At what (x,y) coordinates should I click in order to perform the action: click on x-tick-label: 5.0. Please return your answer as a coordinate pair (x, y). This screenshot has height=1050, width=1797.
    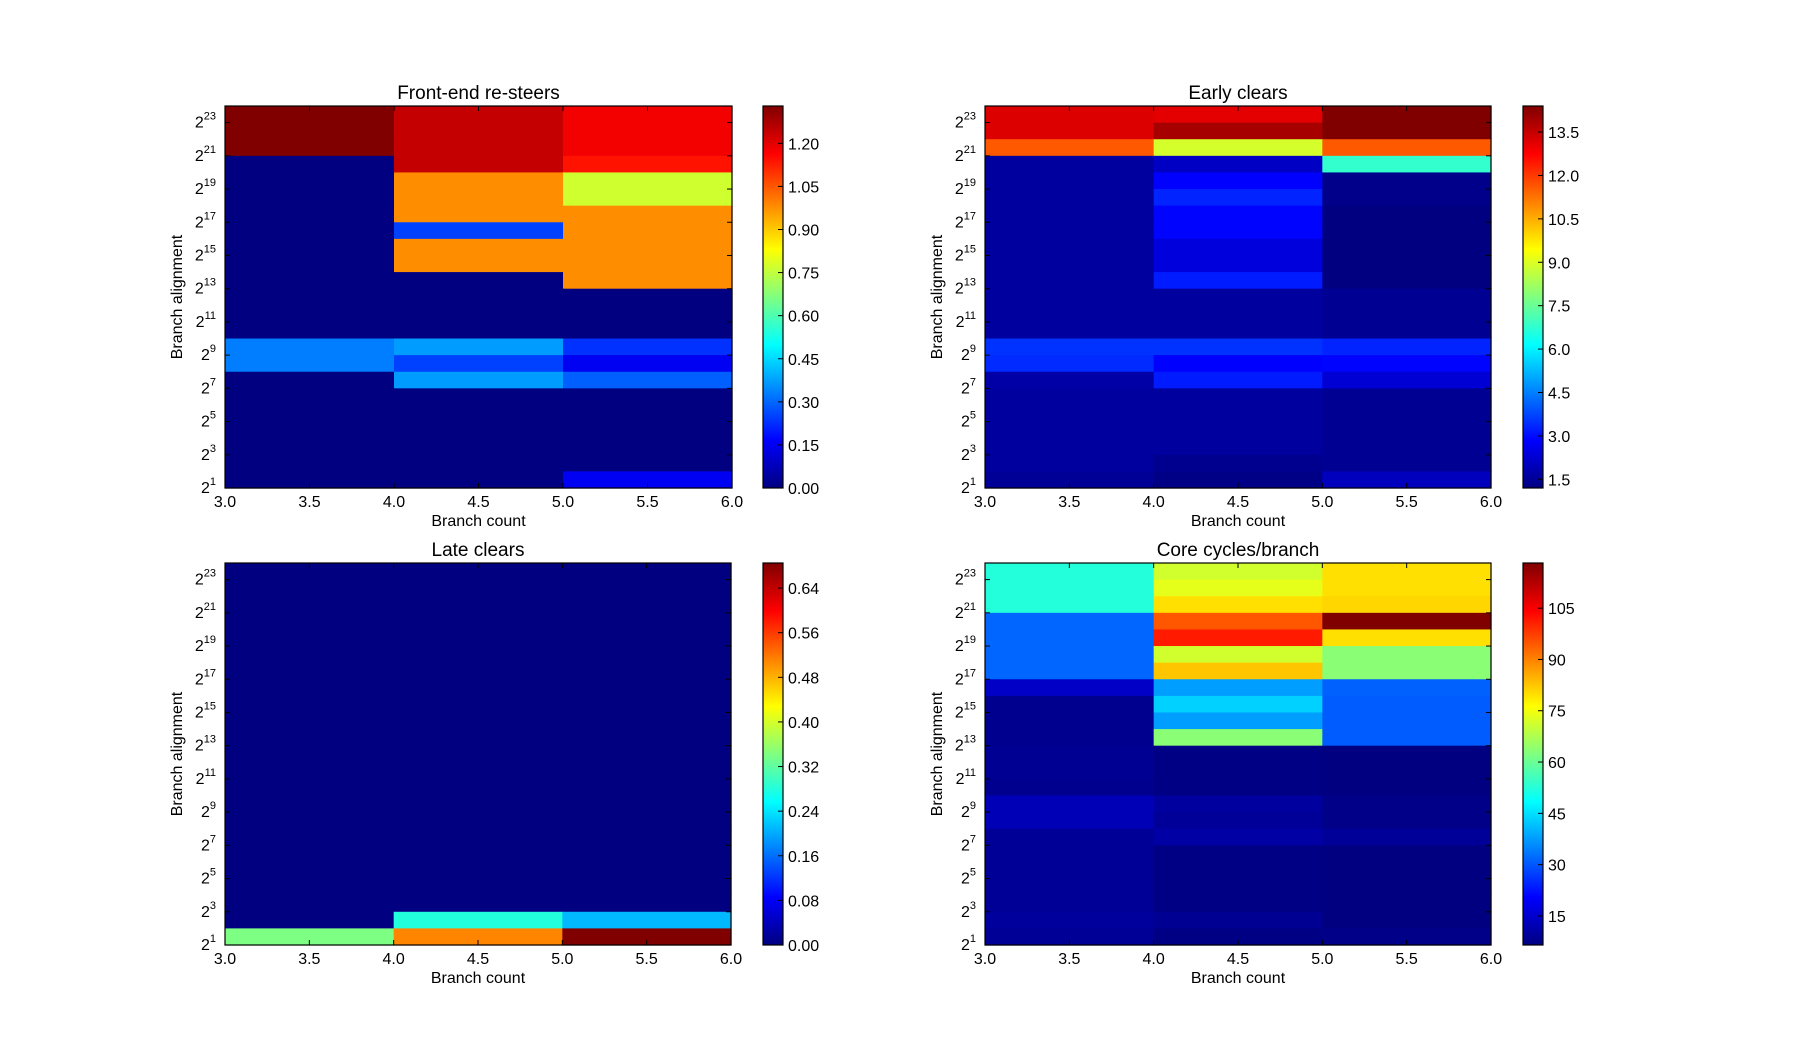
    Looking at the image, I should click on (563, 502).